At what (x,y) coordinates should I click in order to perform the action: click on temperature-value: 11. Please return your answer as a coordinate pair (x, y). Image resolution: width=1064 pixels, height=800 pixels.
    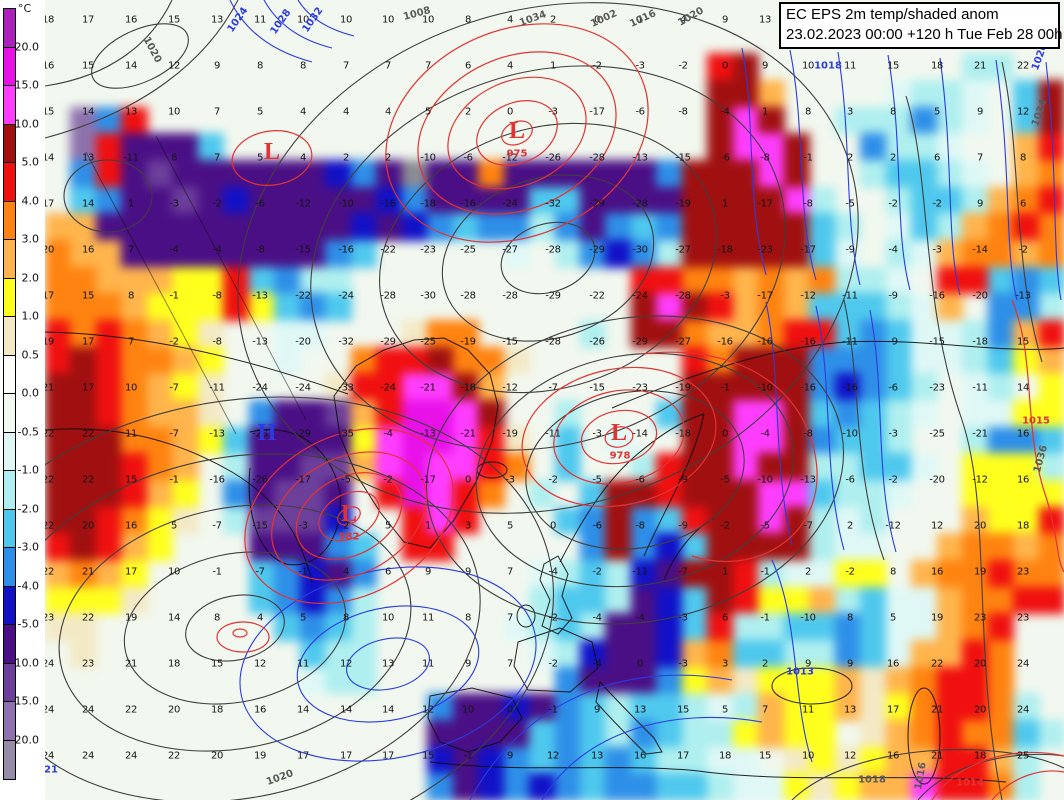
    Looking at the image, I should click on (260, 20).